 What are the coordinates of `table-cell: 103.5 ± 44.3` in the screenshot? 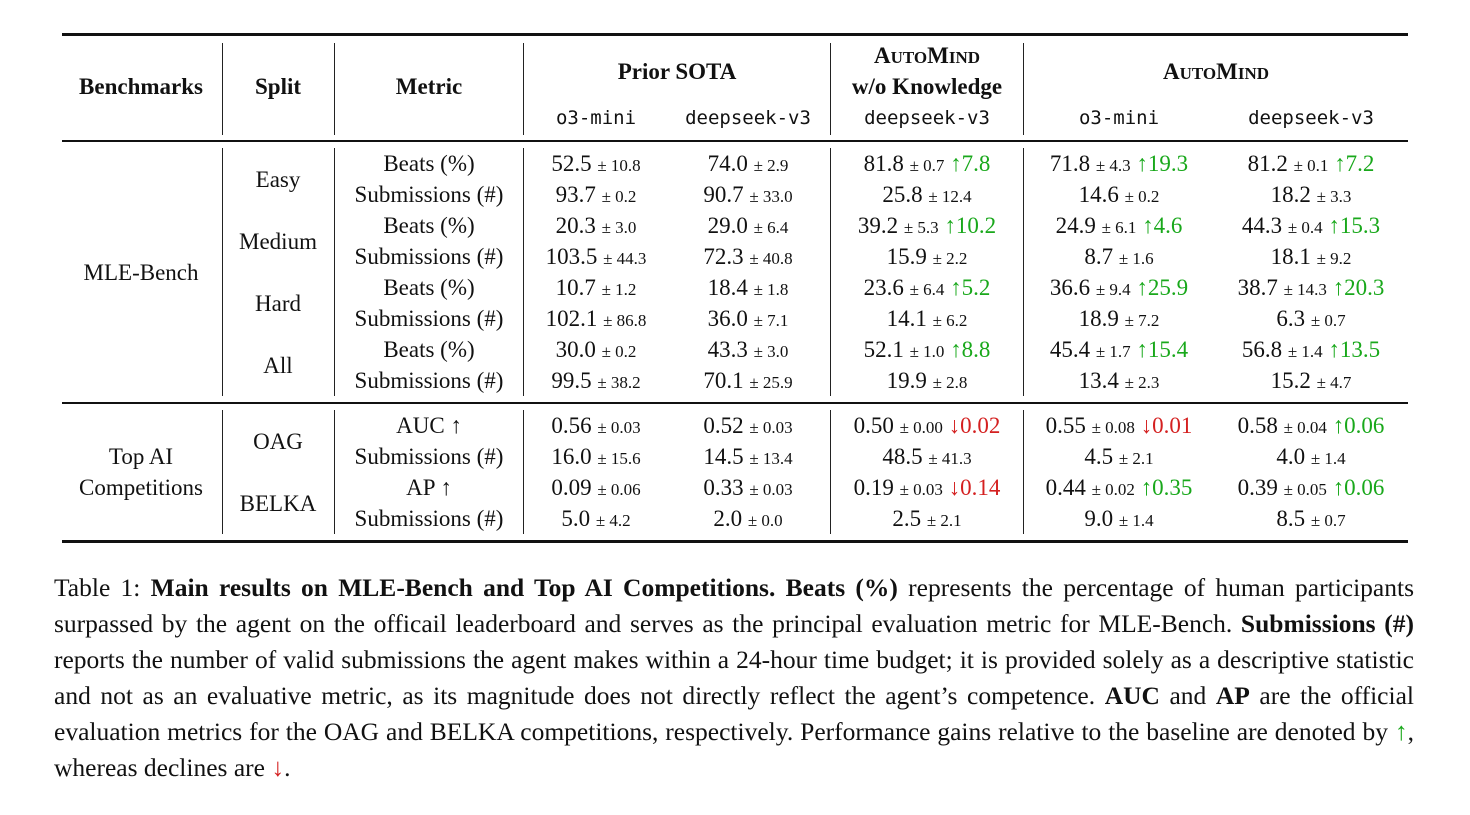 It's located at (596, 257).